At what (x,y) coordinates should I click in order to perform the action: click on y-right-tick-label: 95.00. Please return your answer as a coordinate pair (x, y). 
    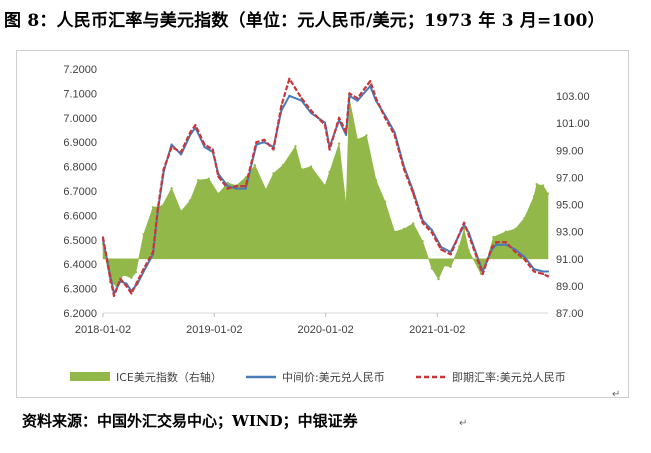
    Looking at the image, I should click on (570, 206).